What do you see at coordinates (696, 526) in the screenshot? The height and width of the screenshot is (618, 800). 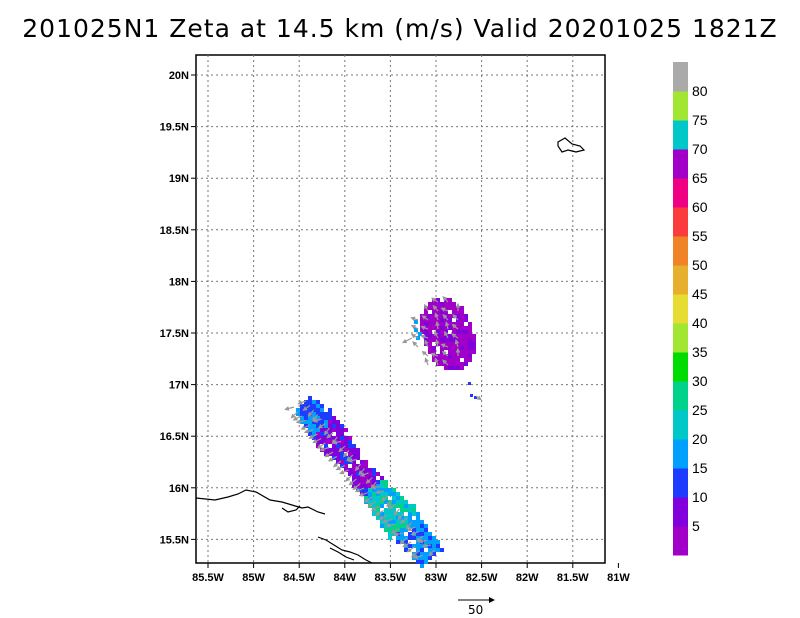 I see `colorbar-label: 5` at bounding box center [696, 526].